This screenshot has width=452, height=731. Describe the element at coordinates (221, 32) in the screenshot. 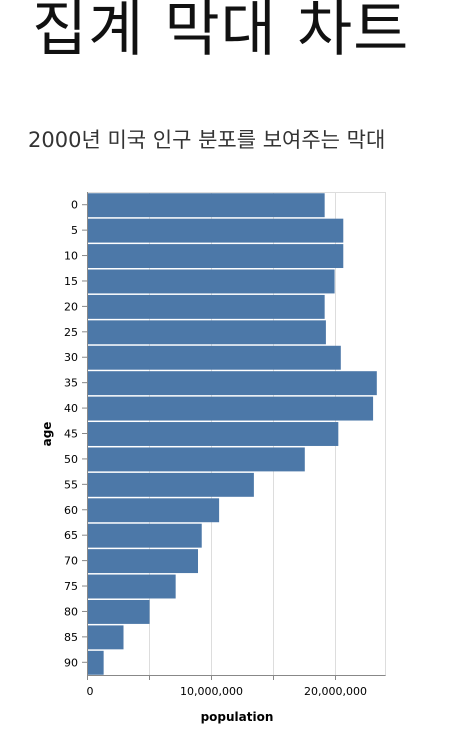

I see `page-title: 집계 막대 차트` at that location.